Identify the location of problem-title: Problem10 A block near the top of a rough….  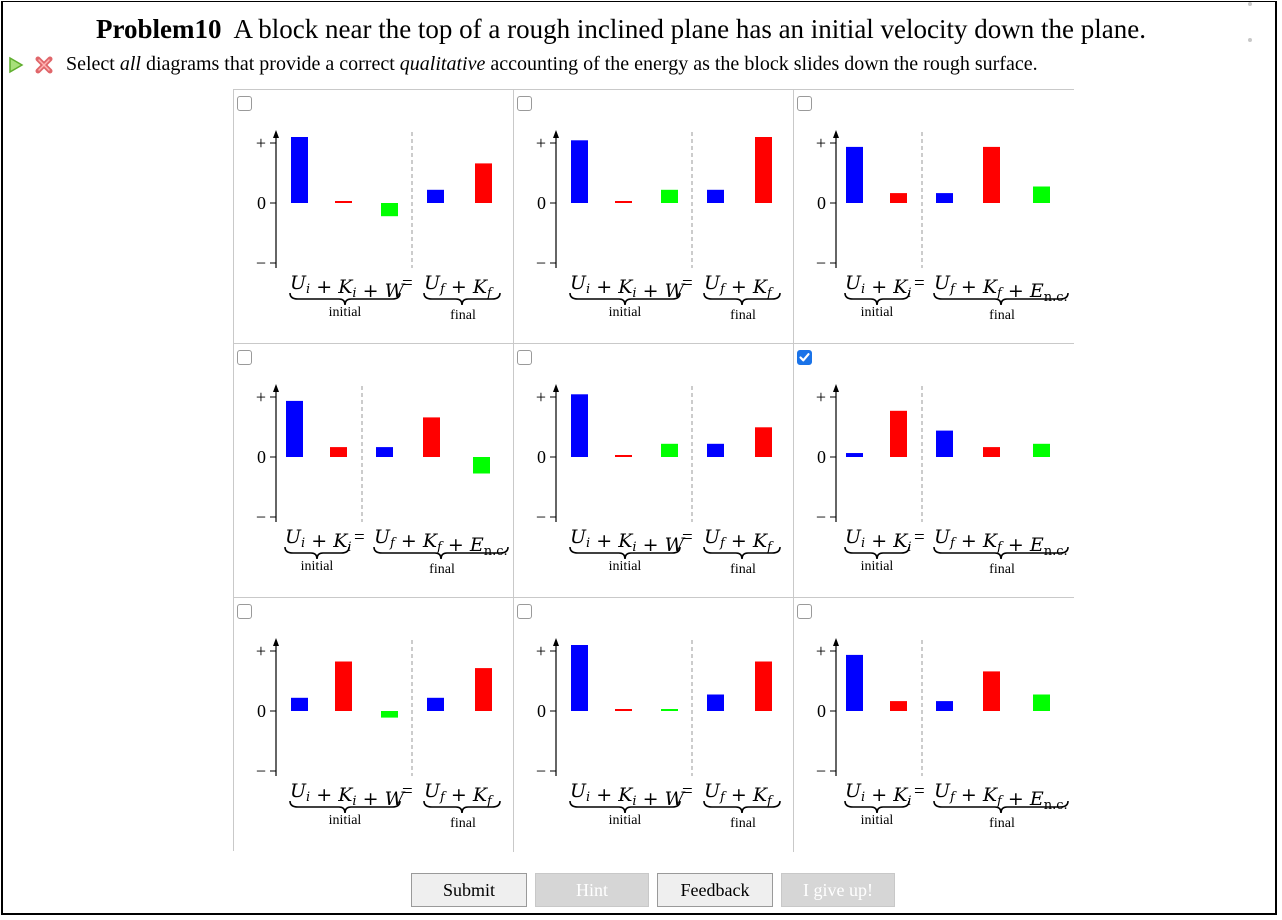
(621, 29).